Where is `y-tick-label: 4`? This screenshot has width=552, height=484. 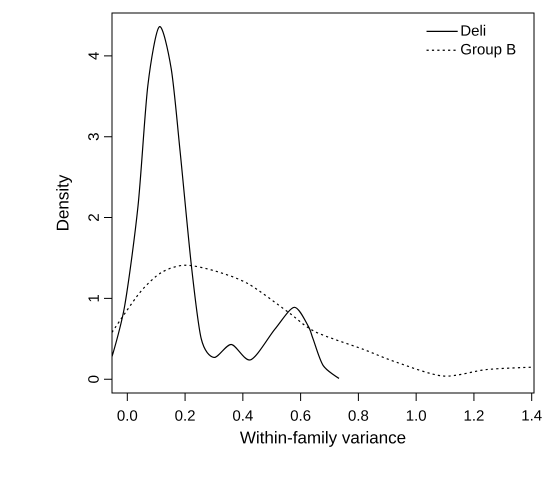 y-tick-label: 4 is located at coordinates (93, 56).